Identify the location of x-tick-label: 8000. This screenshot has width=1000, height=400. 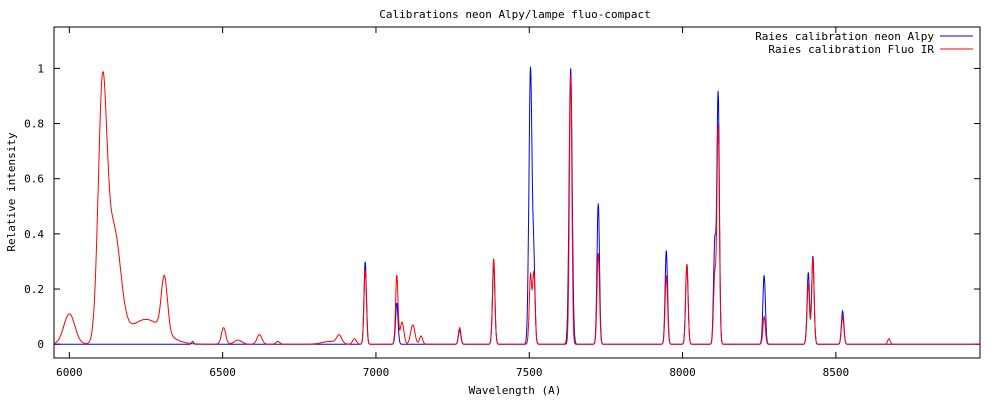
(682, 372).